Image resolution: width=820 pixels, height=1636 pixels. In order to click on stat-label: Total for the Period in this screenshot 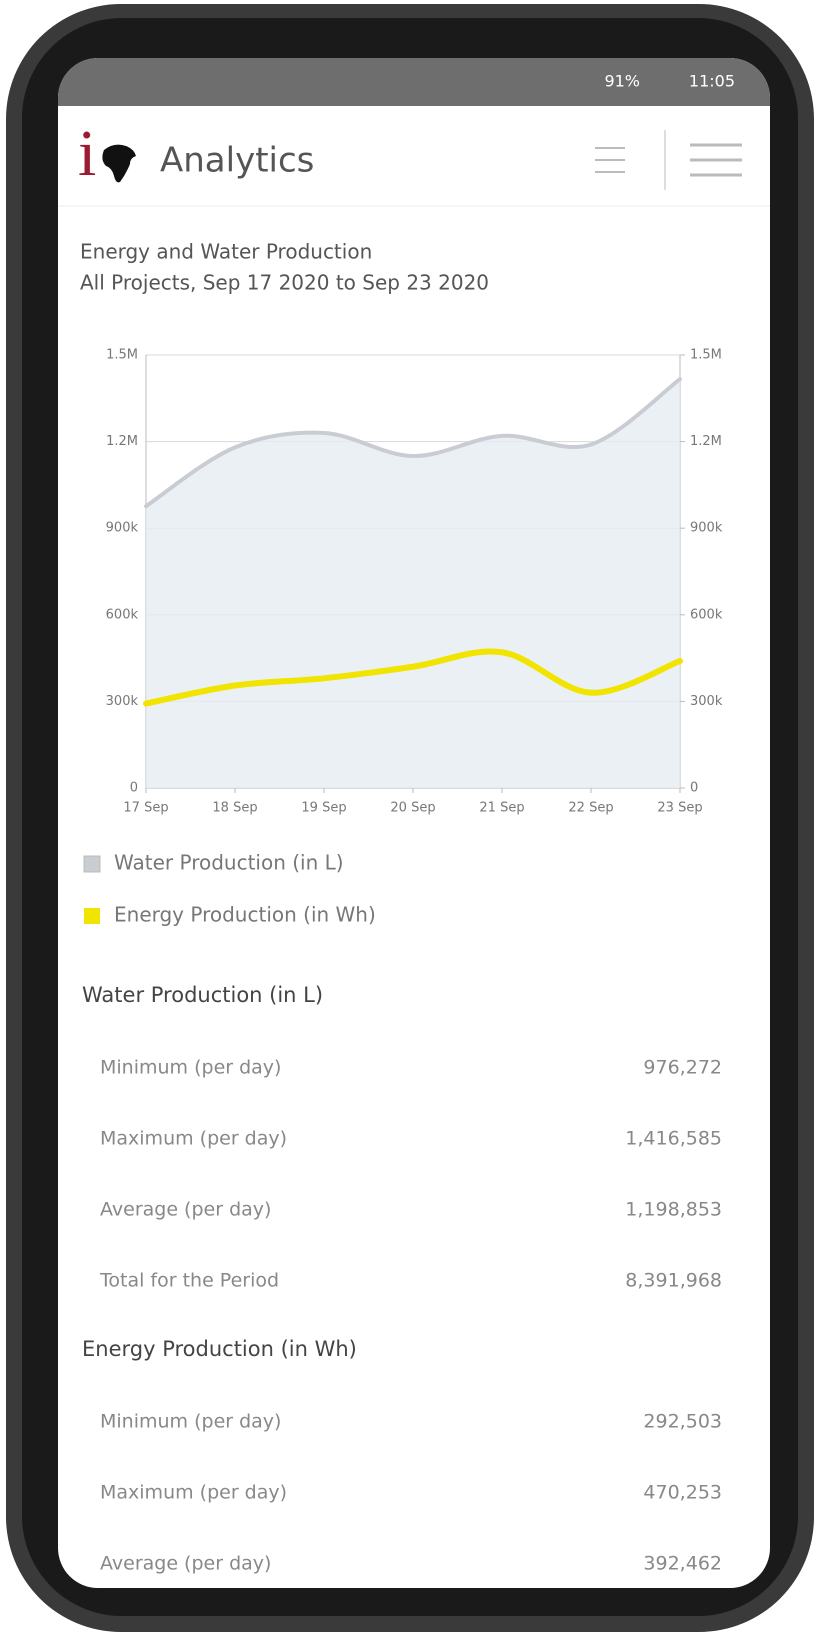, I will do `click(189, 1281)`.